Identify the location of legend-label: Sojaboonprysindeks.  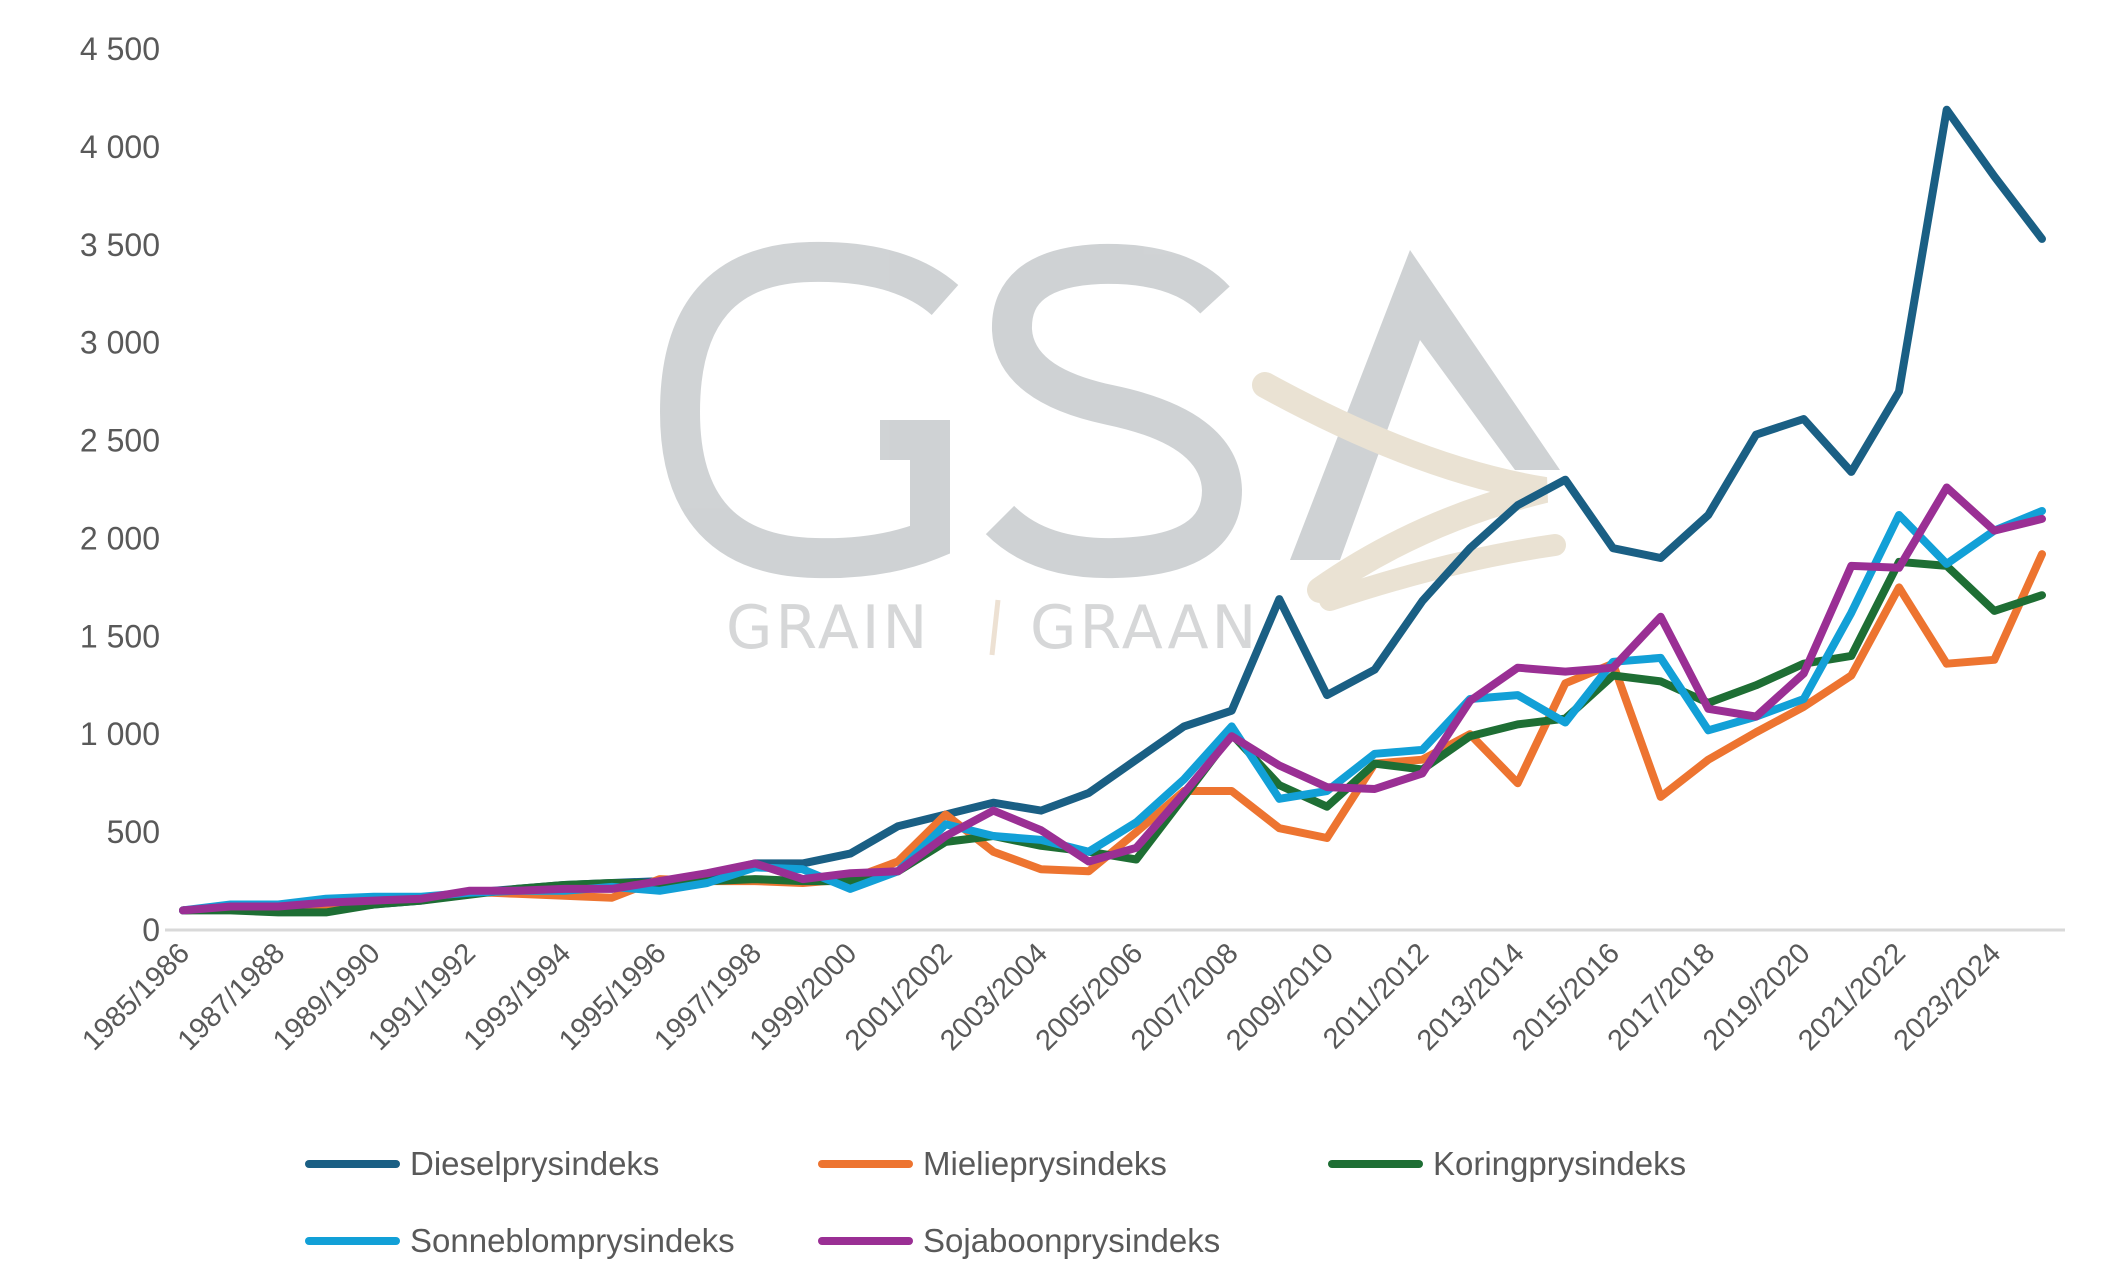
(1072, 1240).